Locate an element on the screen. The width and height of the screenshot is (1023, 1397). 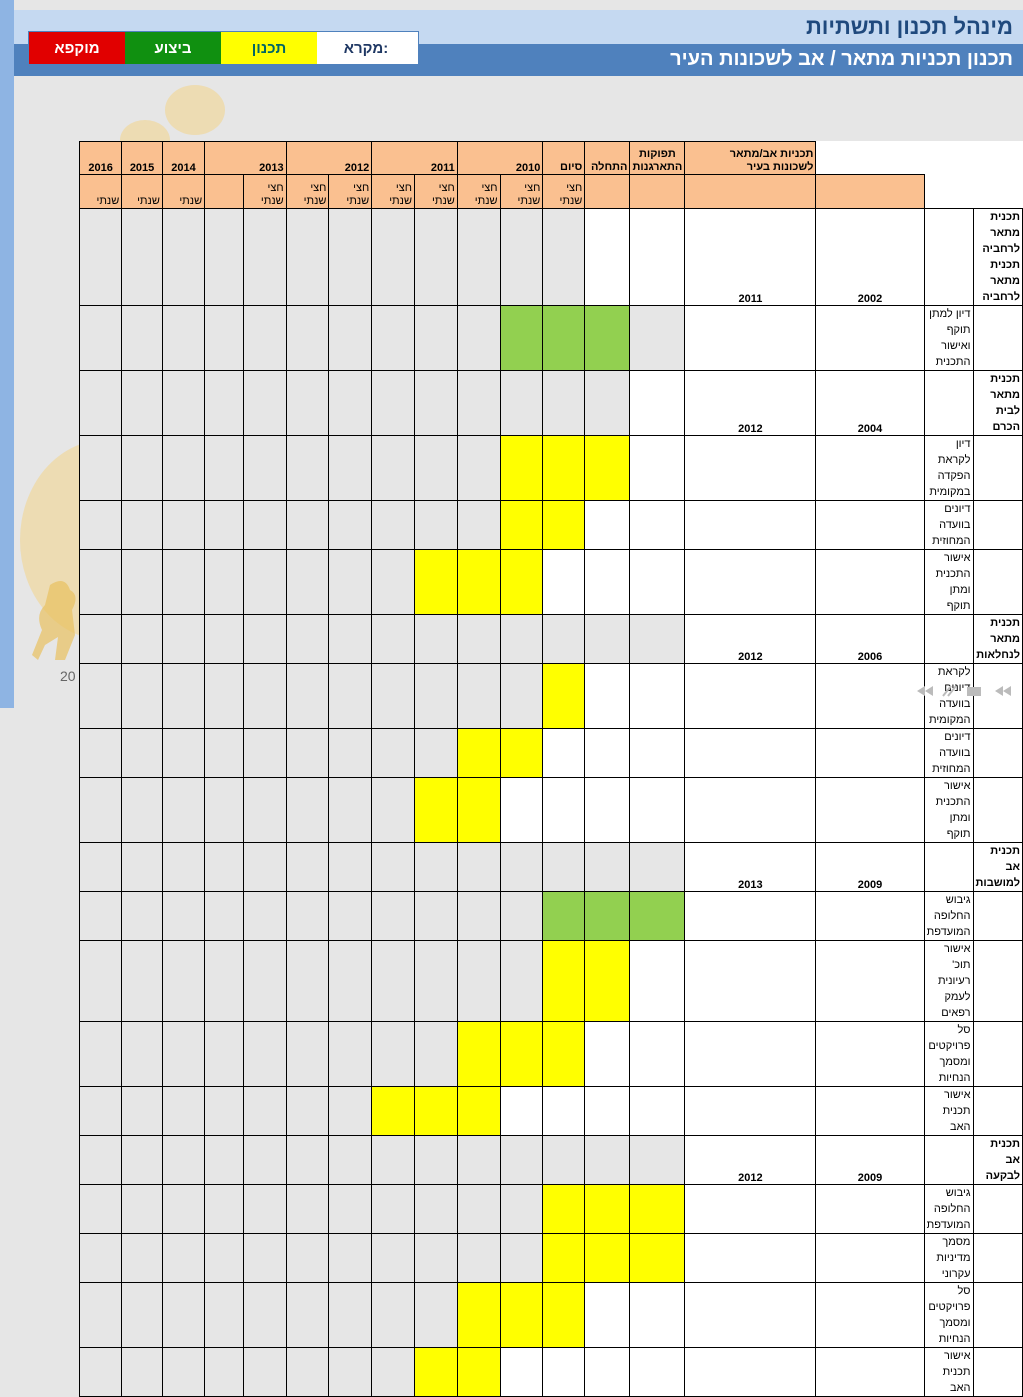
start-year: 2004 is located at coordinates (870, 403).